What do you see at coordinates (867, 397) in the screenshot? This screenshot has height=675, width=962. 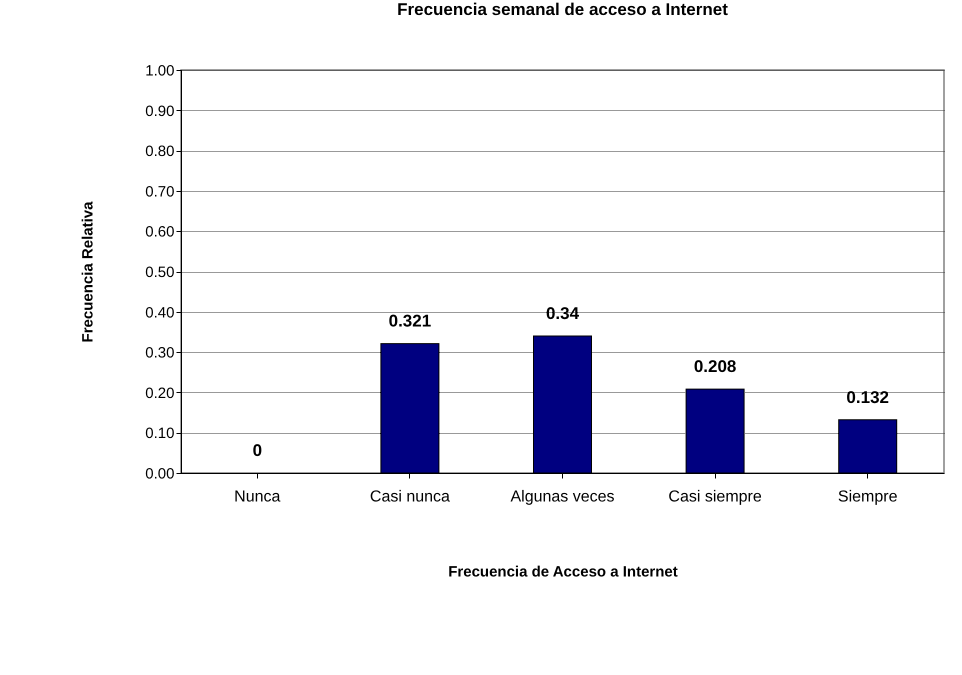 I see `data-label: 0.132` at bounding box center [867, 397].